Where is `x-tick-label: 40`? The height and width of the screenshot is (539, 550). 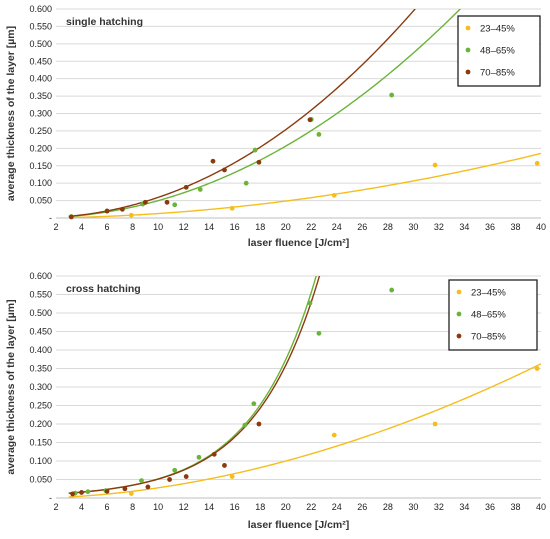
x-tick-label: 40 is located at coordinates (541, 507).